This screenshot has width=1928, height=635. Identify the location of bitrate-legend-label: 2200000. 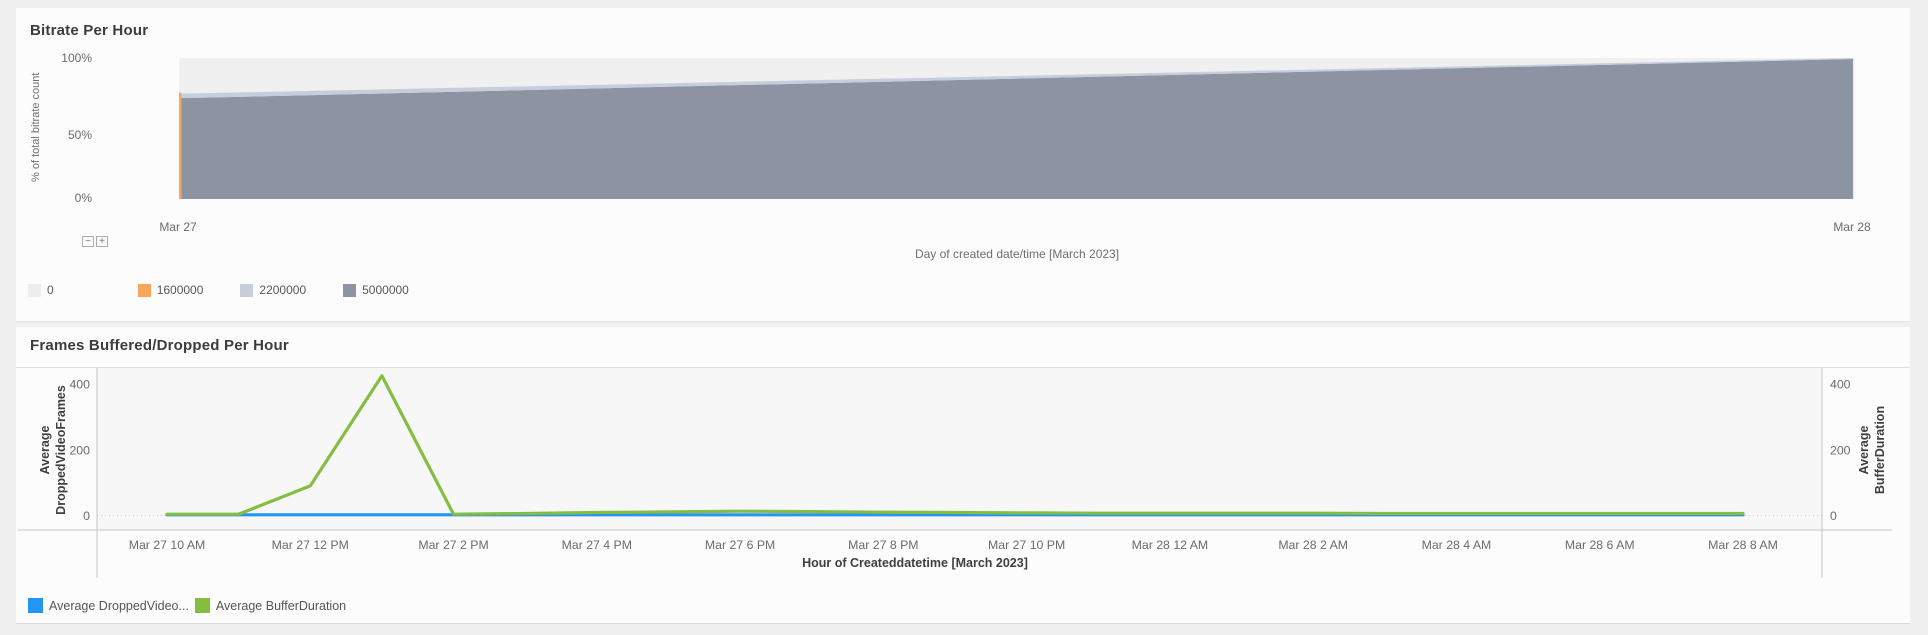
(283, 290).